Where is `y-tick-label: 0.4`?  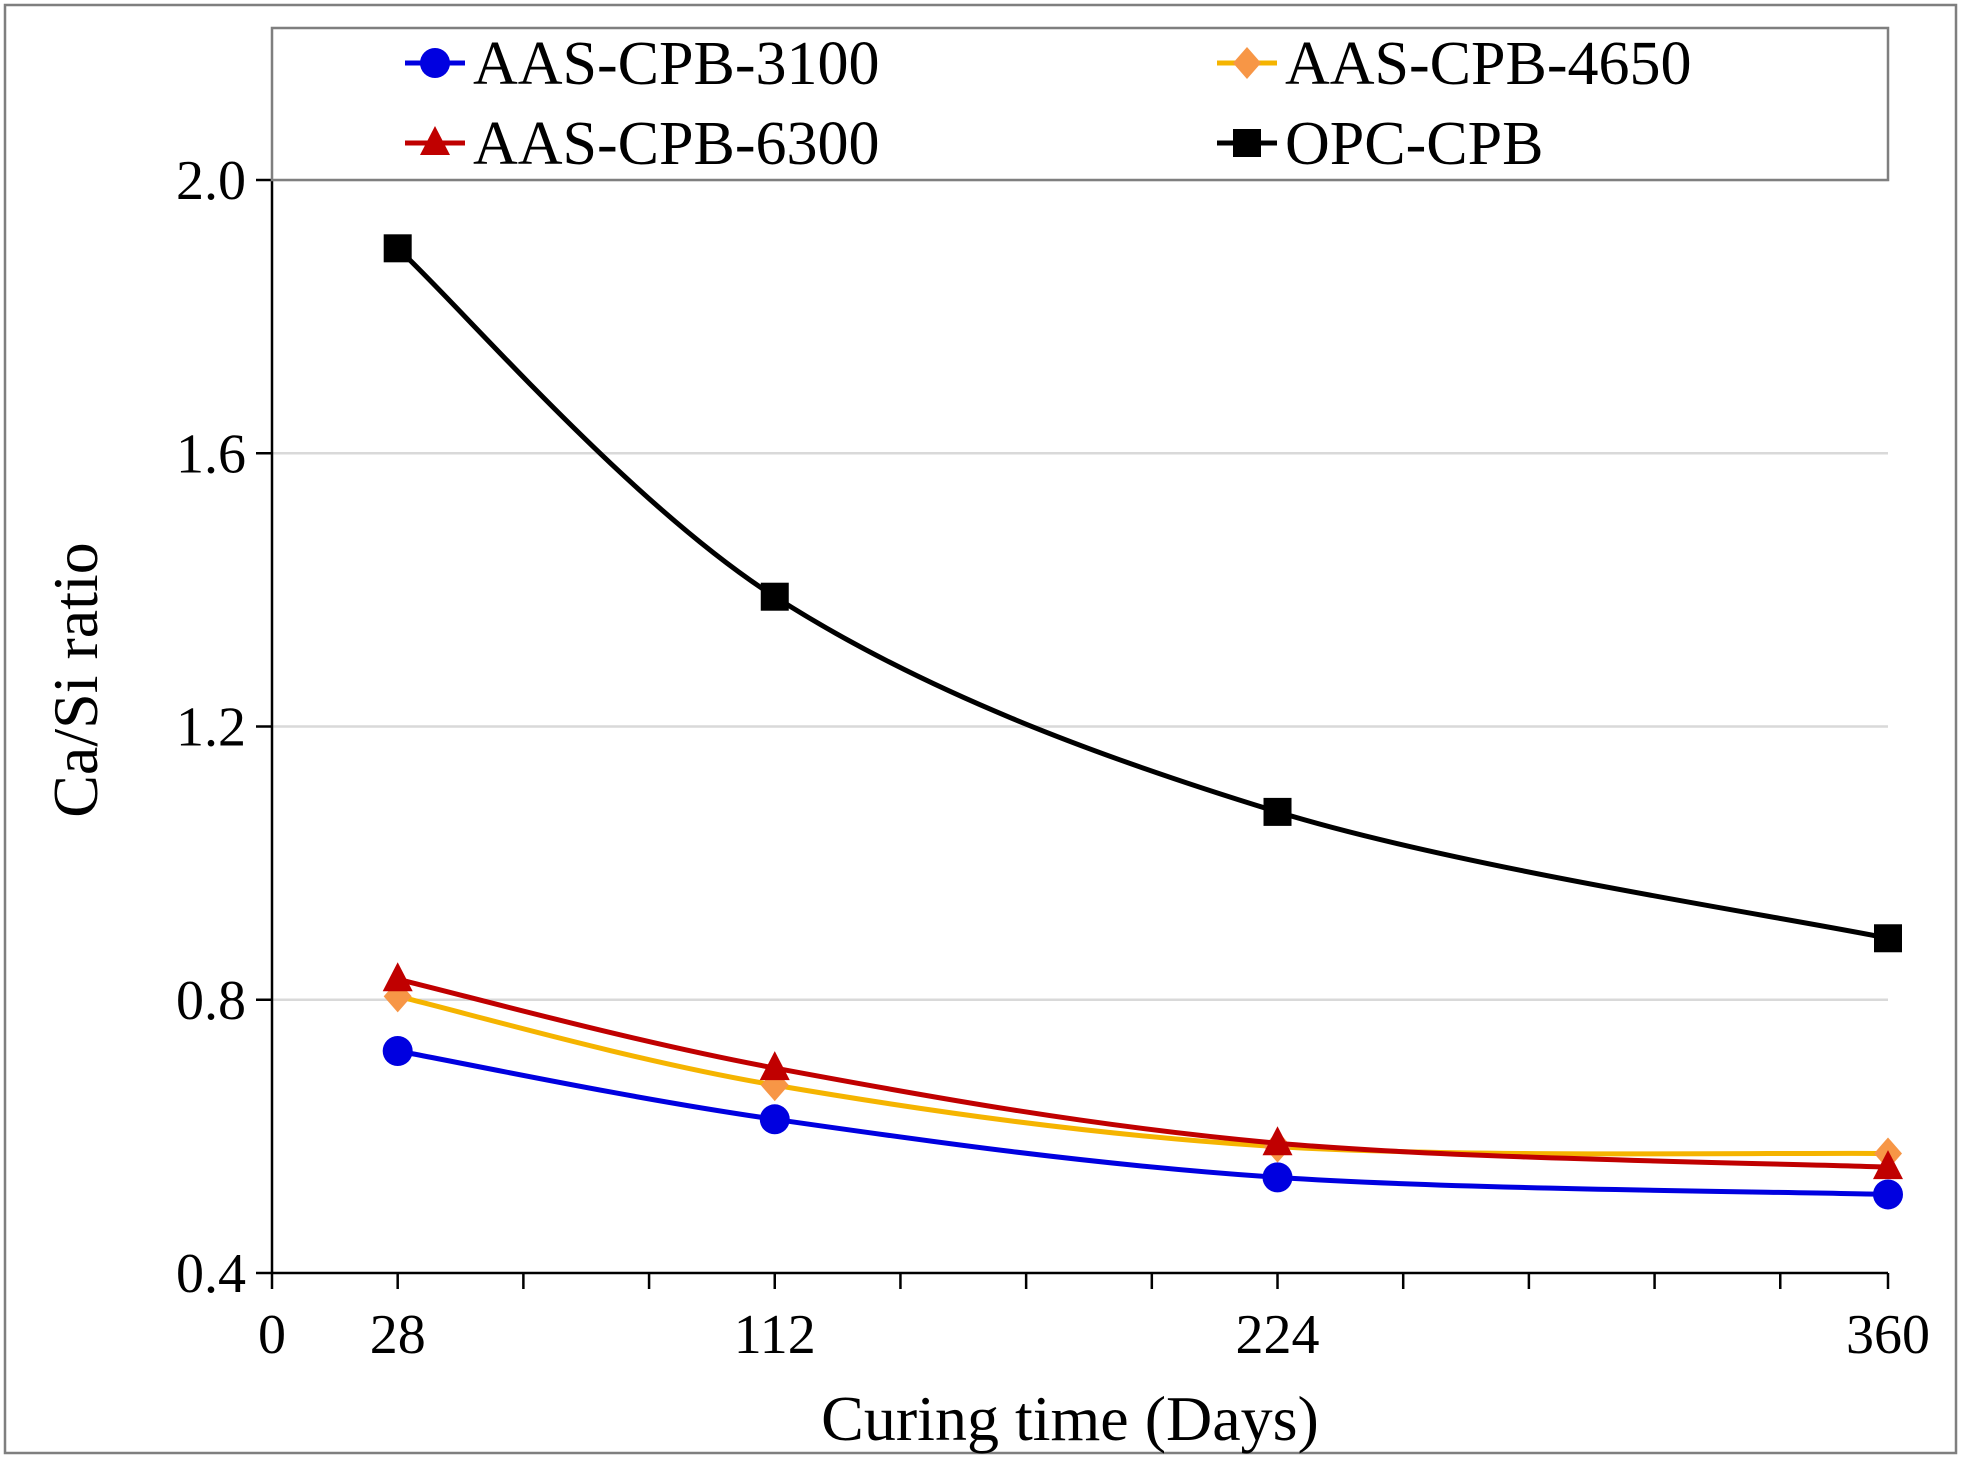 y-tick-label: 0.4 is located at coordinates (211, 1274).